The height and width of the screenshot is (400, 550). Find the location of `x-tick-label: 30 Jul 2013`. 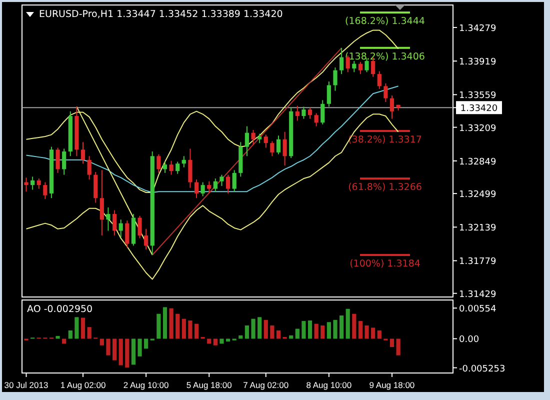

x-tick-label: 30 Jul 2013 is located at coordinates (26, 385).